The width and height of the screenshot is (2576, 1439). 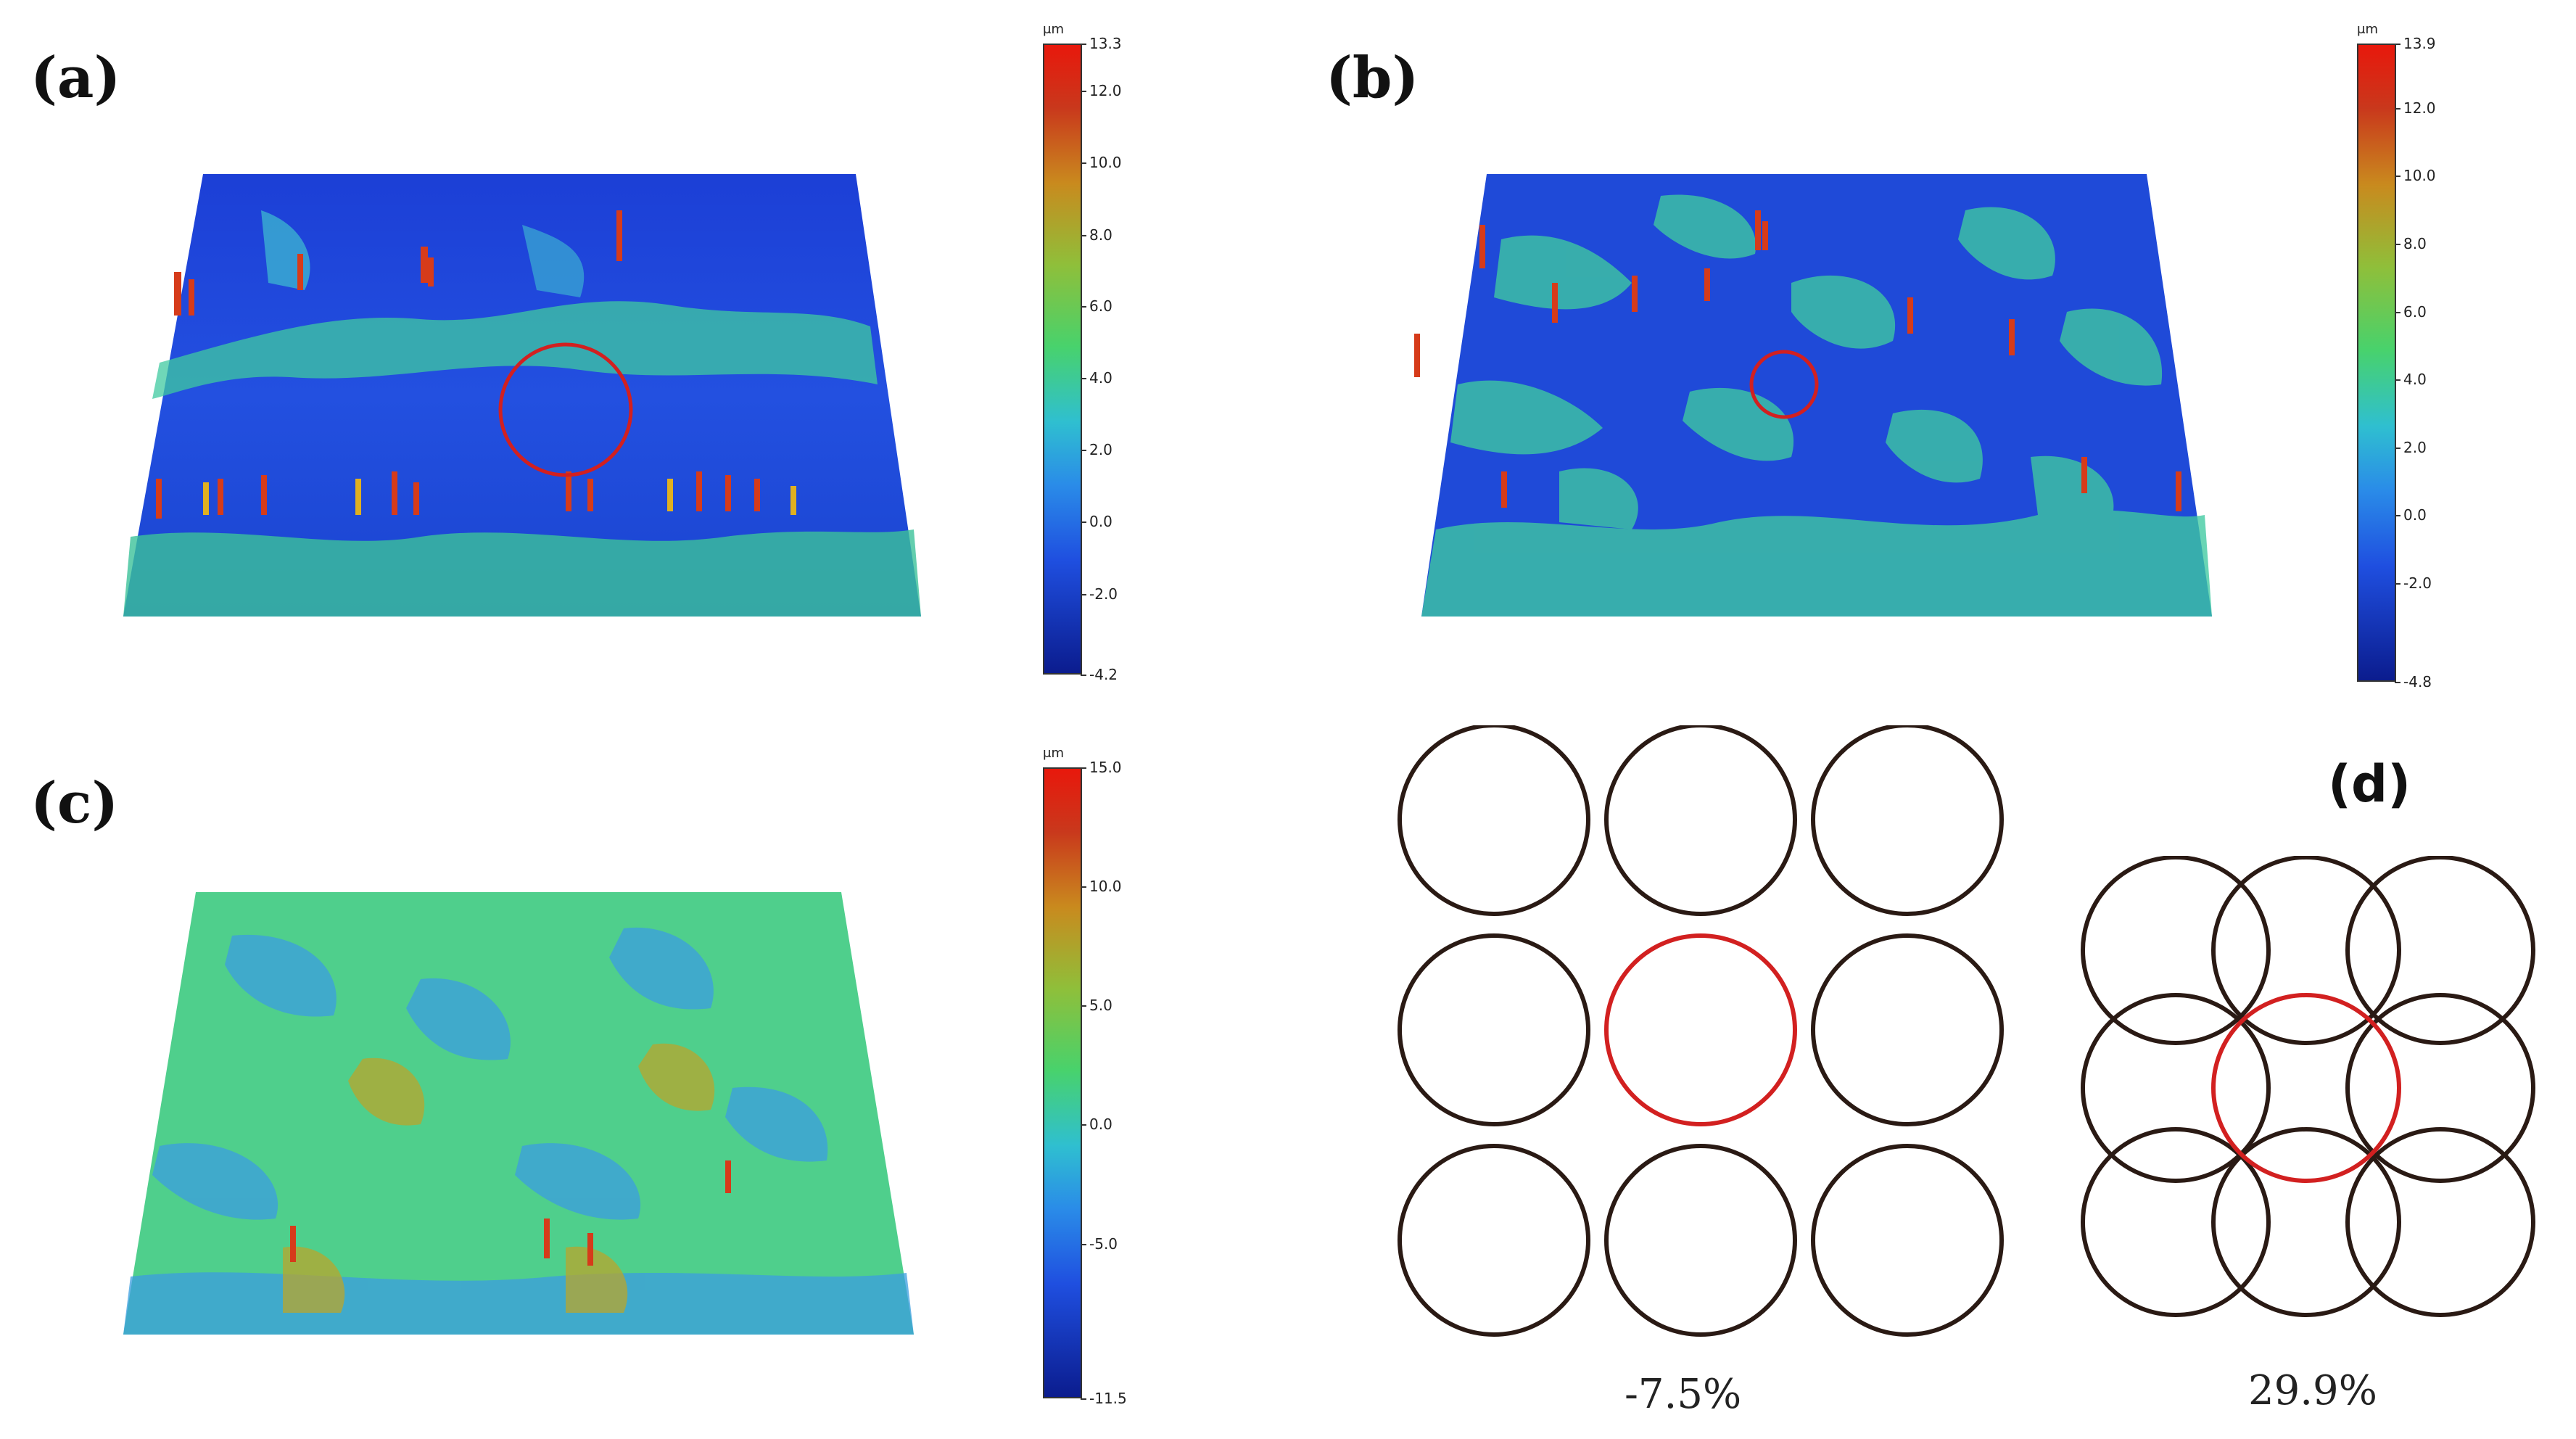 What do you see at coordinates (2415, 44) in the screenshot?
I see `colorbar-tick: 13.9` at bounding box center [2415, 44].